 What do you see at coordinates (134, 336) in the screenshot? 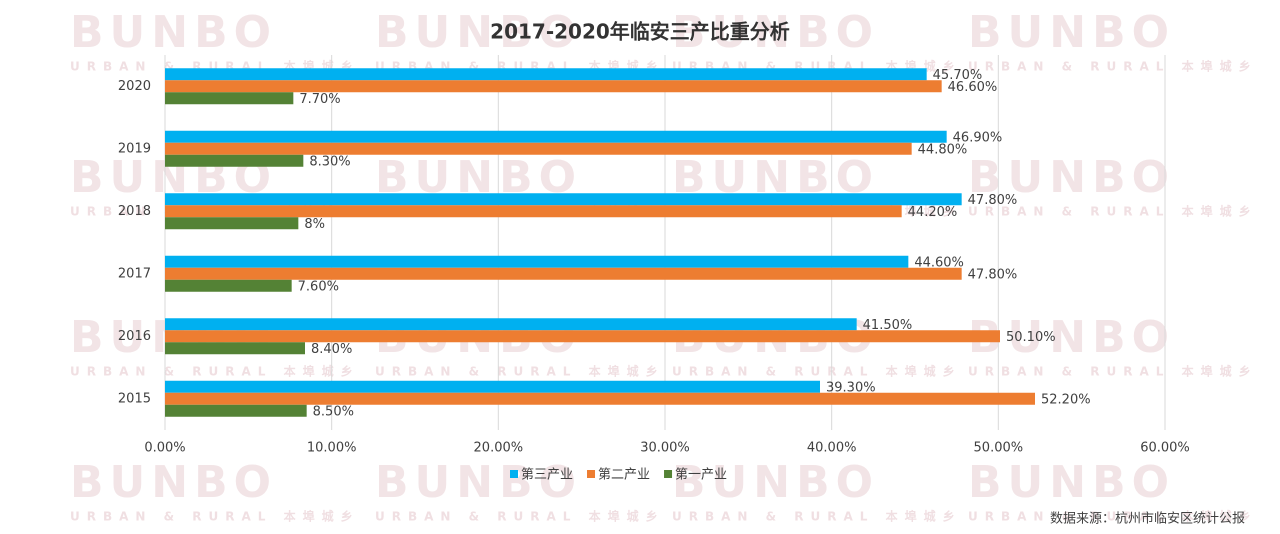
I see `y-tick-label: 2016` at bounding box center [134, 336].